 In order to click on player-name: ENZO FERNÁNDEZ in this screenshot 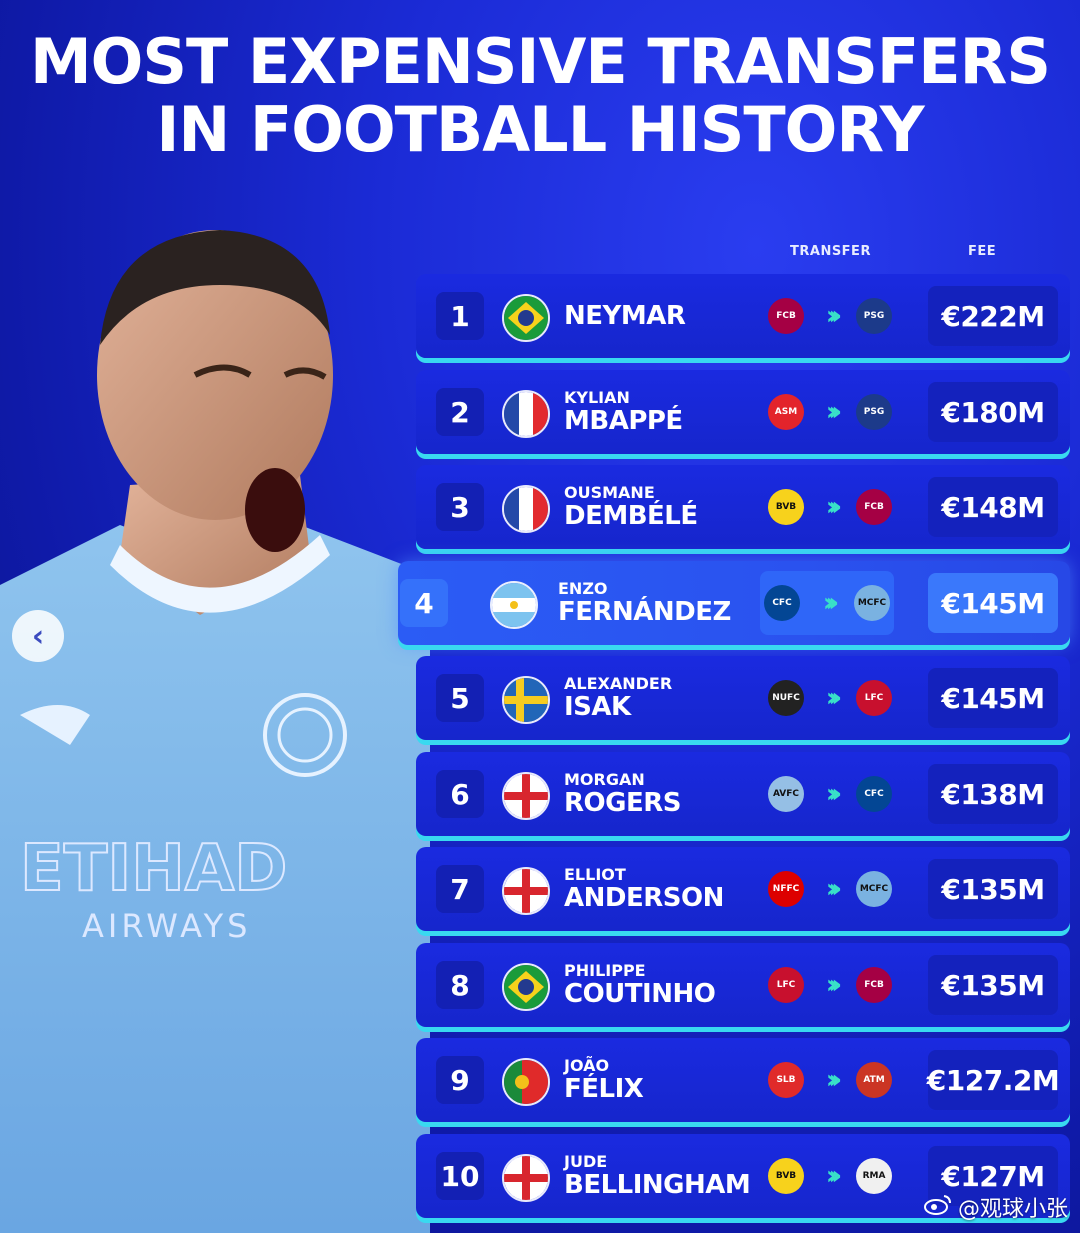, I will do `click(723, 603)`.